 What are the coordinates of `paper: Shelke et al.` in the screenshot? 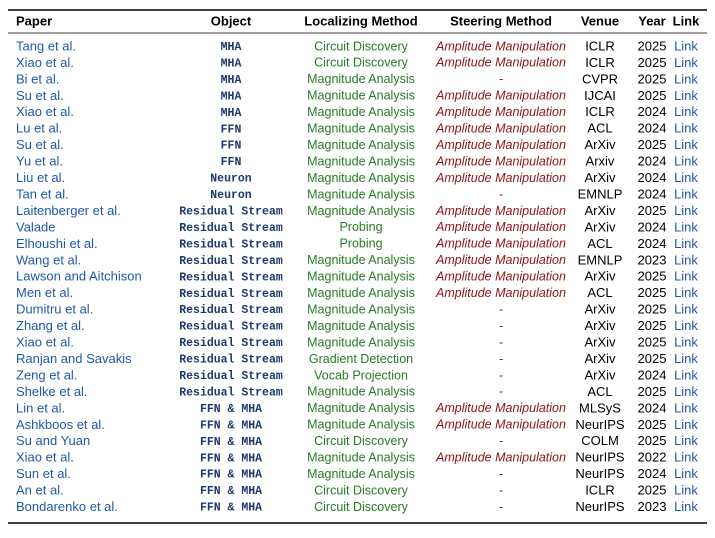 It's located at (52, 391).